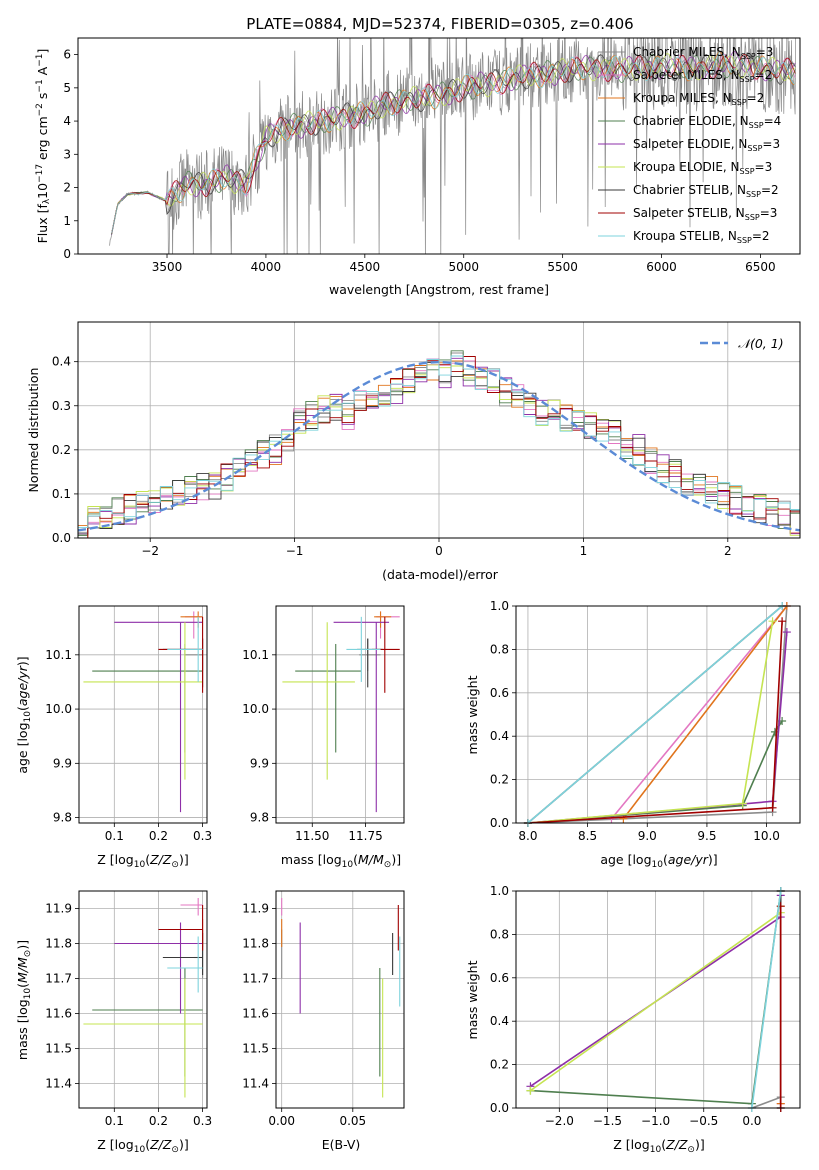 This screenshot has height=1170, width=819. Describe the element at coordinates (295, 551) in the screenshot. I see `x-tick-label: −1` at that location.